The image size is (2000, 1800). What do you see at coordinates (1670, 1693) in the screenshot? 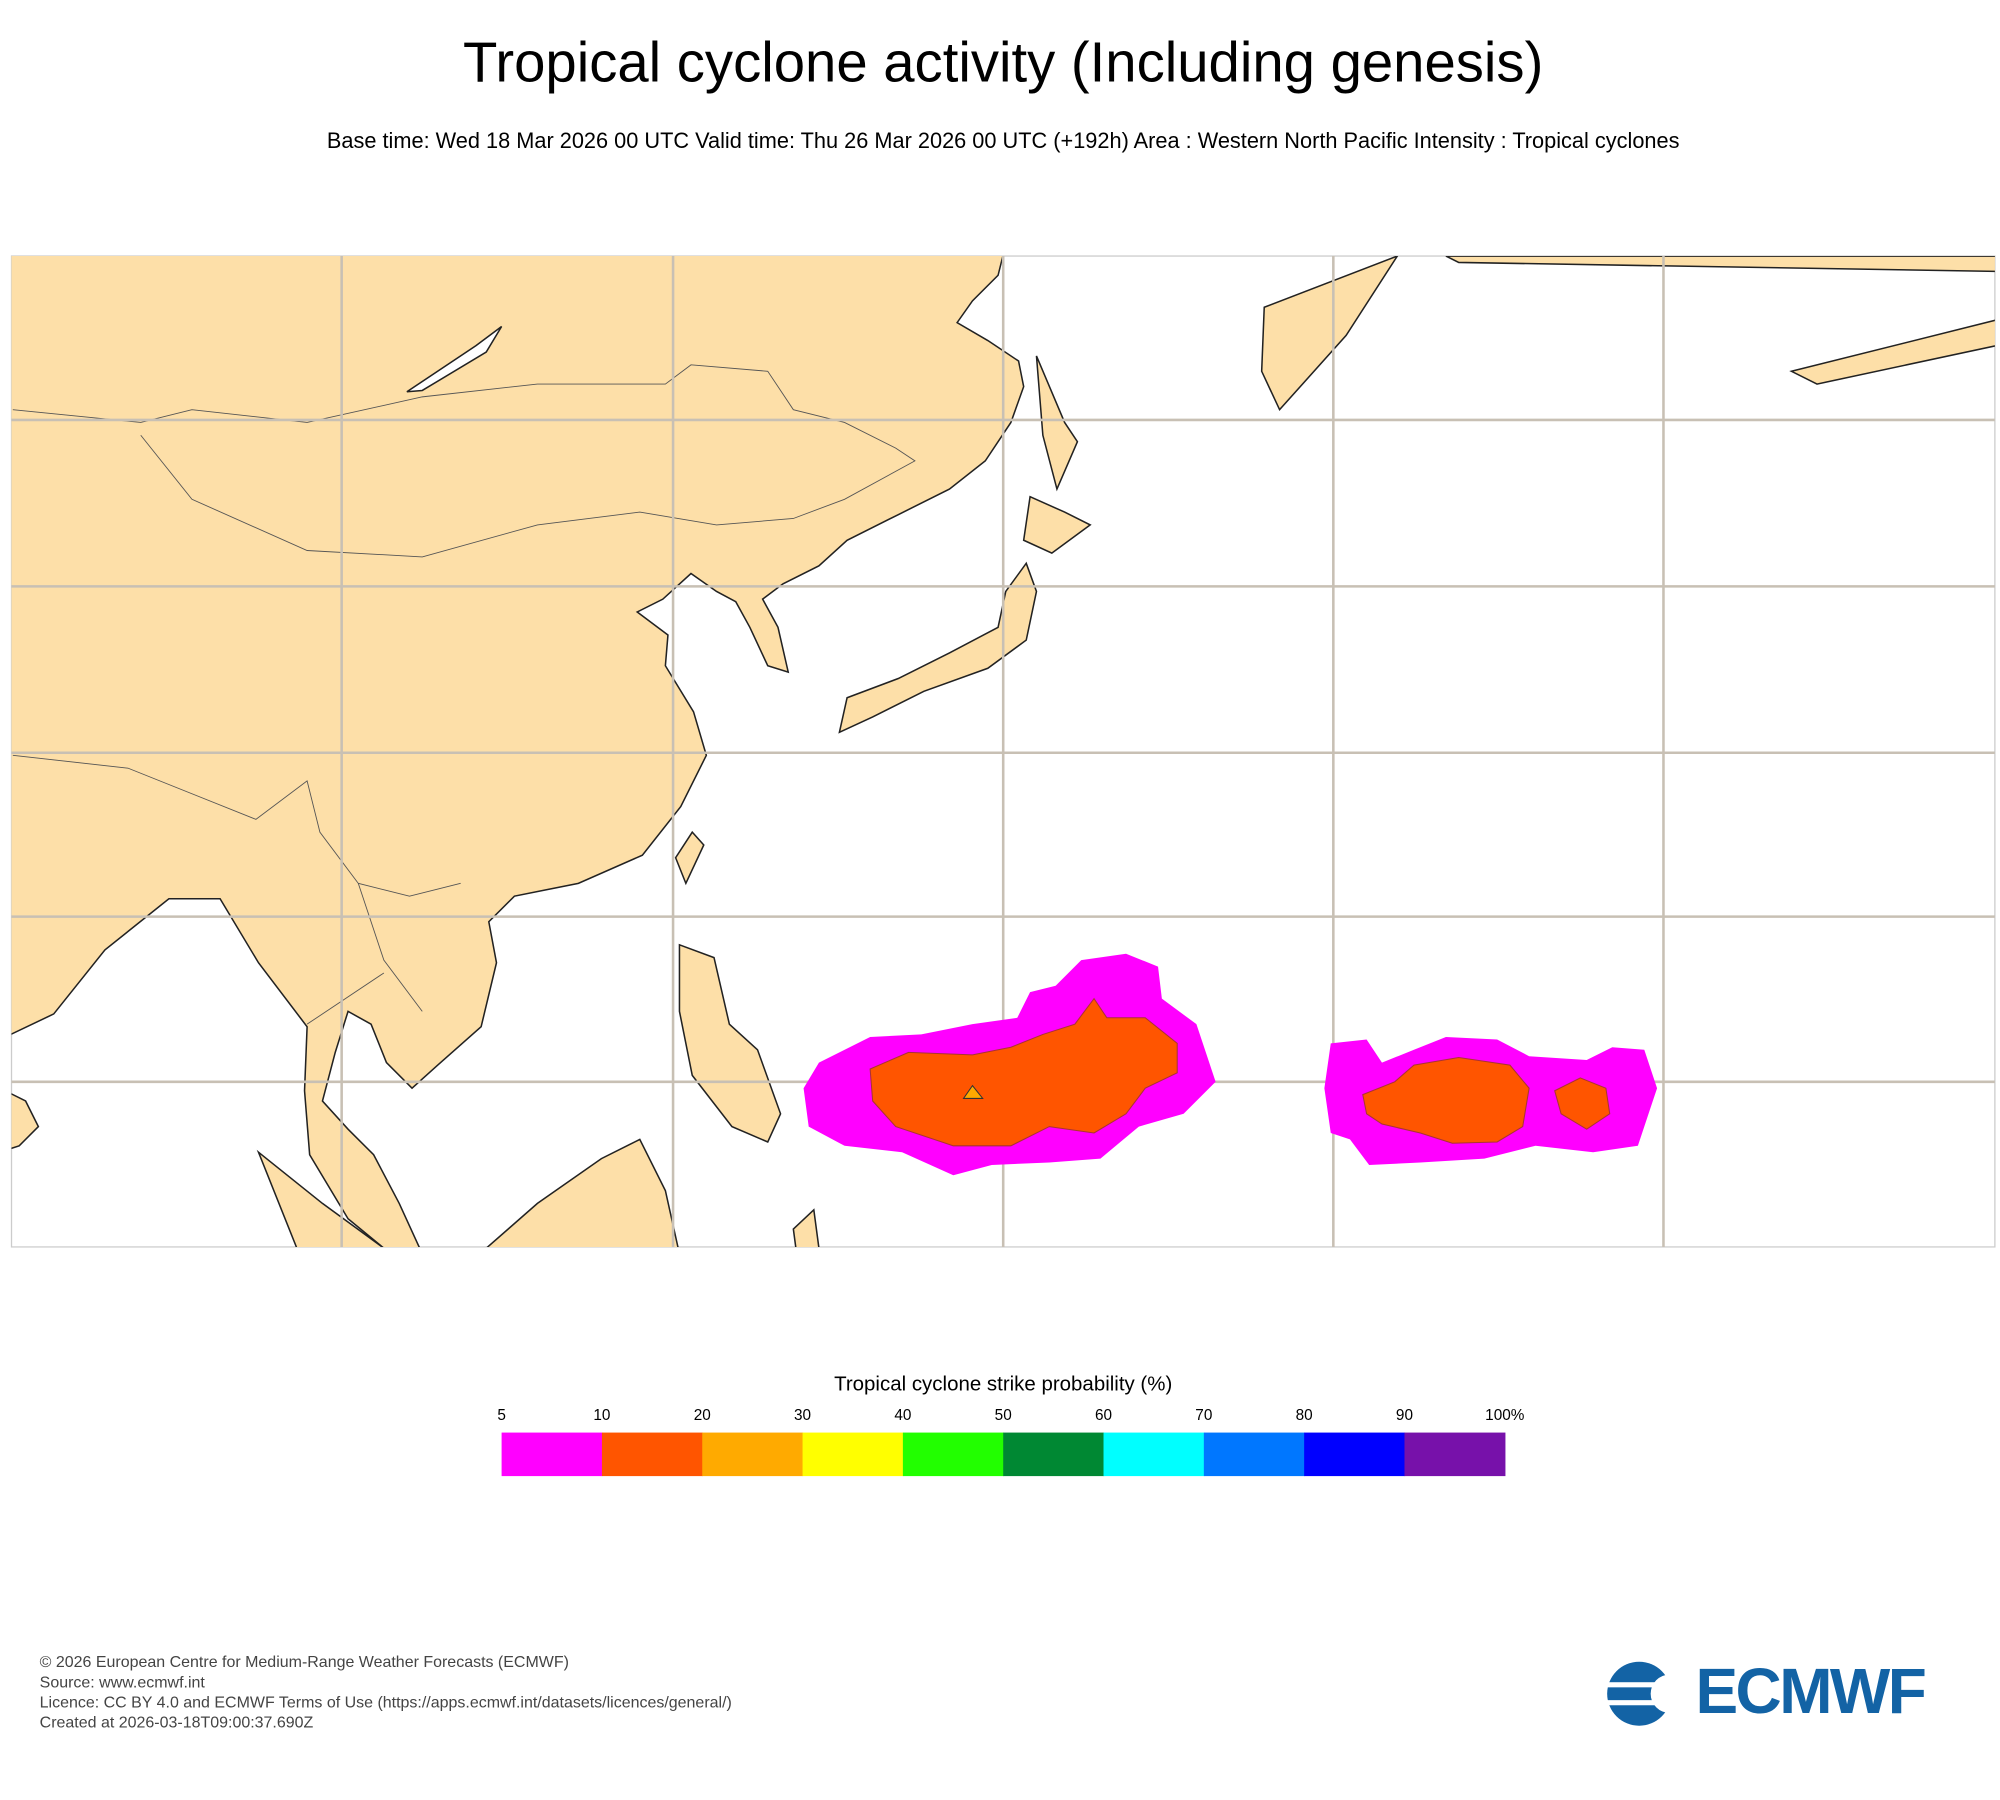
I see `logo-icon-cut` at bounding box center [1670, 1693].